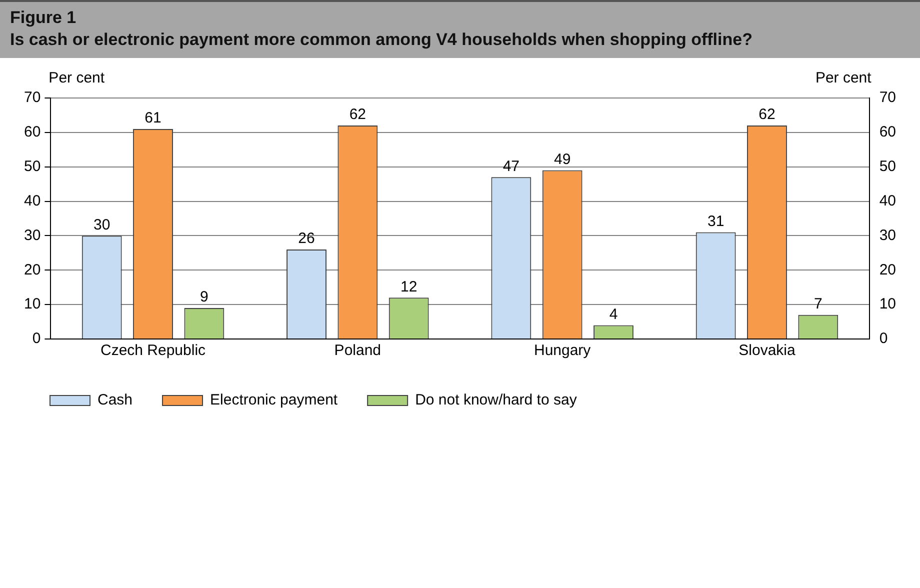 This screenshot has height=588, width=920. What do you see at coordinates (274, 400) in the screenshot?
I see `legend-label: Electronic payment` at bounding box center [274, 400].